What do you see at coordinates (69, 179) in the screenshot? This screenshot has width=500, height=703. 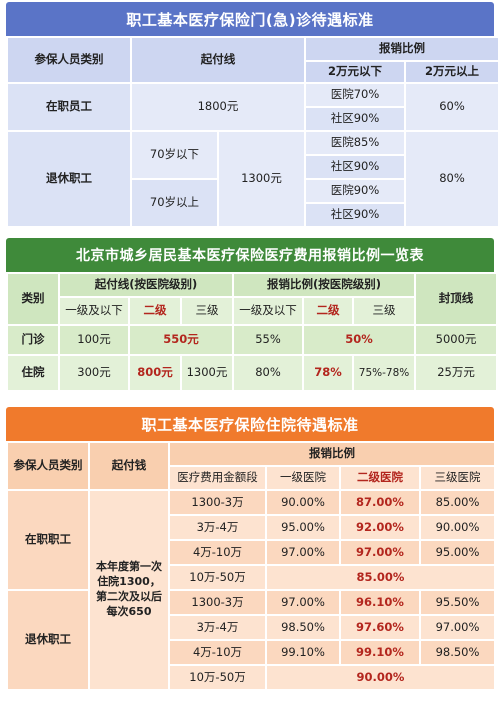 I see `t1-retired-label: 退休职工` at bounding box center [69, 179].